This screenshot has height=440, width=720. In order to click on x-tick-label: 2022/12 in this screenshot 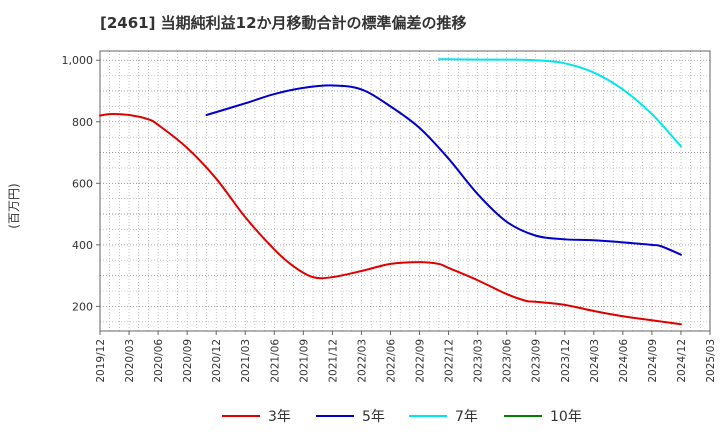, I will do `click(450, 361)`.